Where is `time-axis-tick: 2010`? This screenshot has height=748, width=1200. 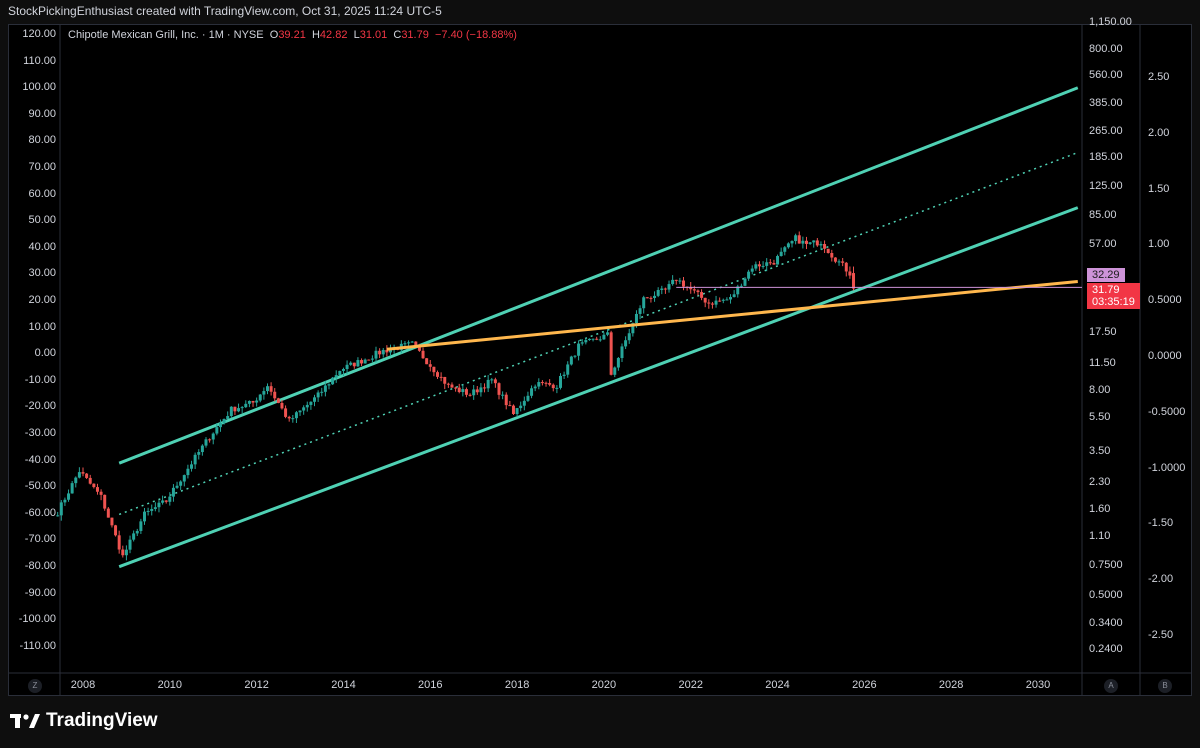
time-axis-tick: 2010 is located at coordinates (170, 685).